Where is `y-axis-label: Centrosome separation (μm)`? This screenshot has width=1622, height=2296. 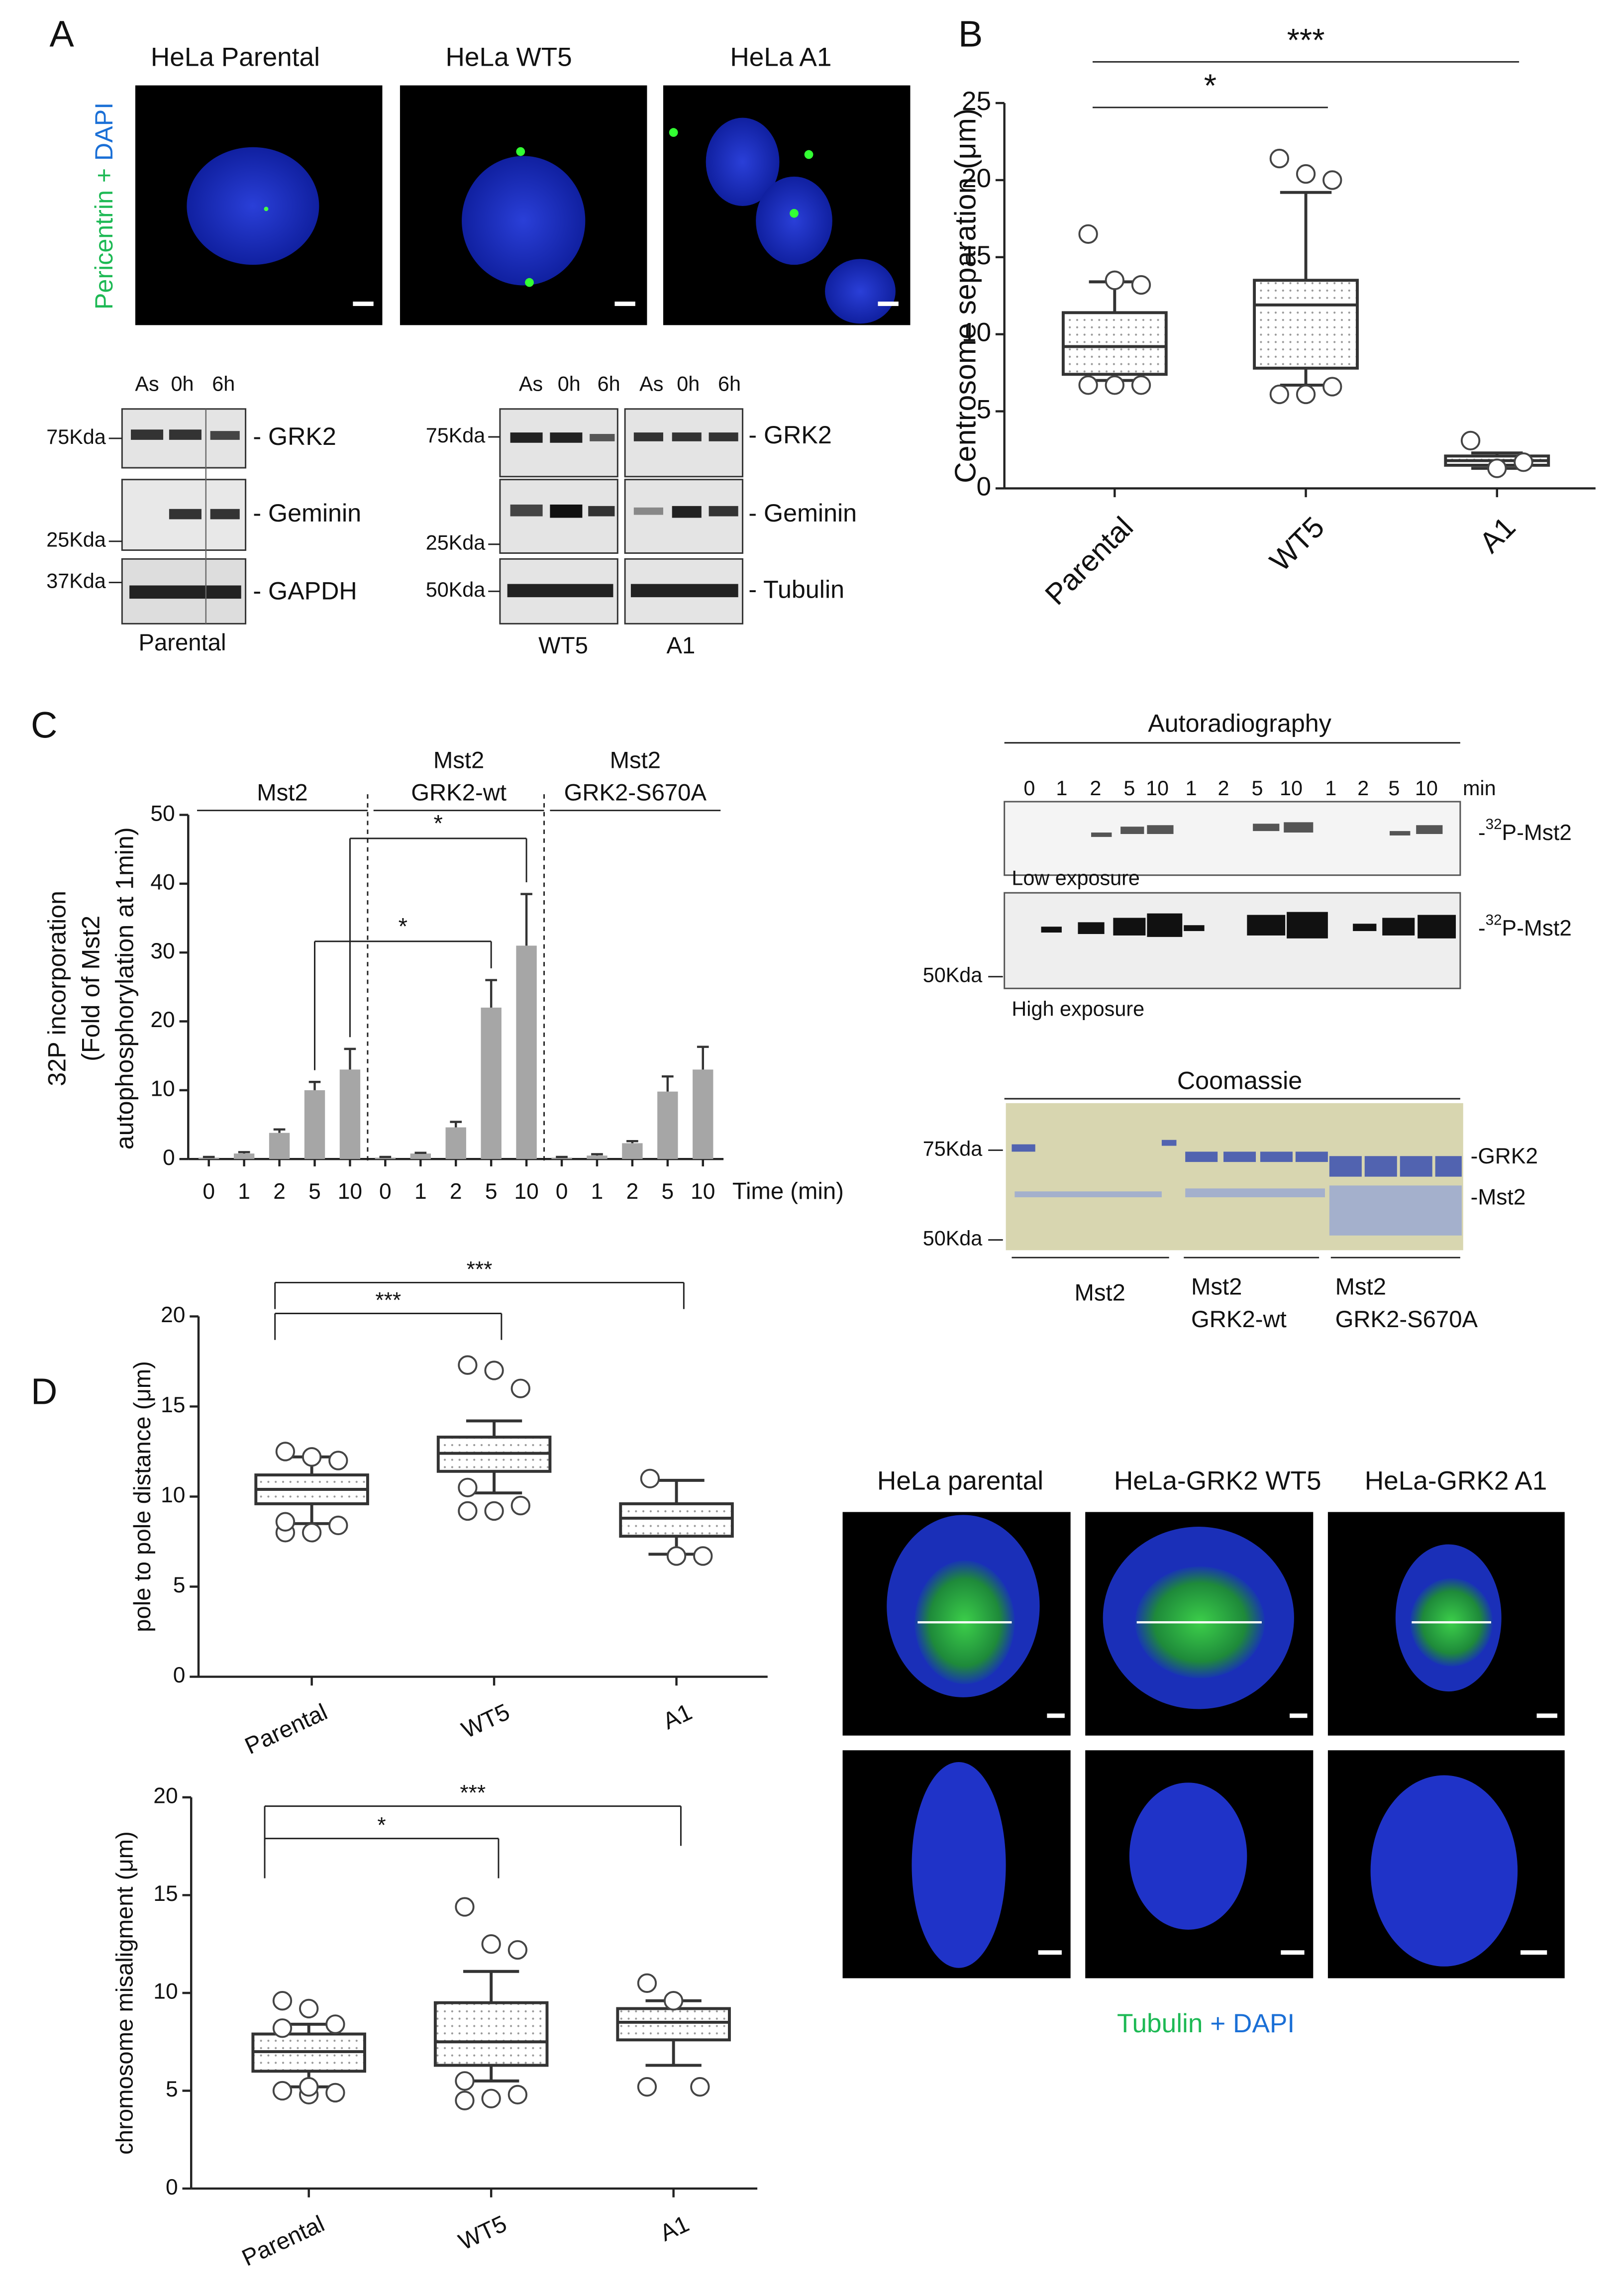
y-axis-label: Centrosome separation (μm) is located at coordinates (965, 295).